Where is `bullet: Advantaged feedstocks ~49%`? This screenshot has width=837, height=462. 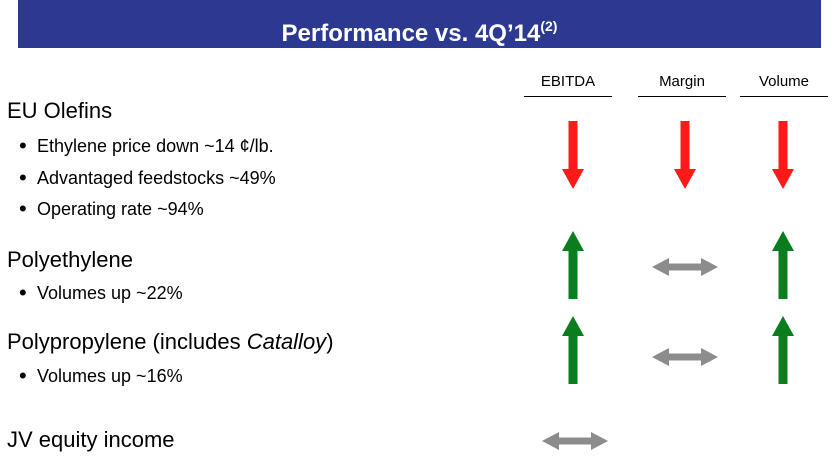
bullet: Advantaged feedstocks ~49% is located at coordinates (147, 178).